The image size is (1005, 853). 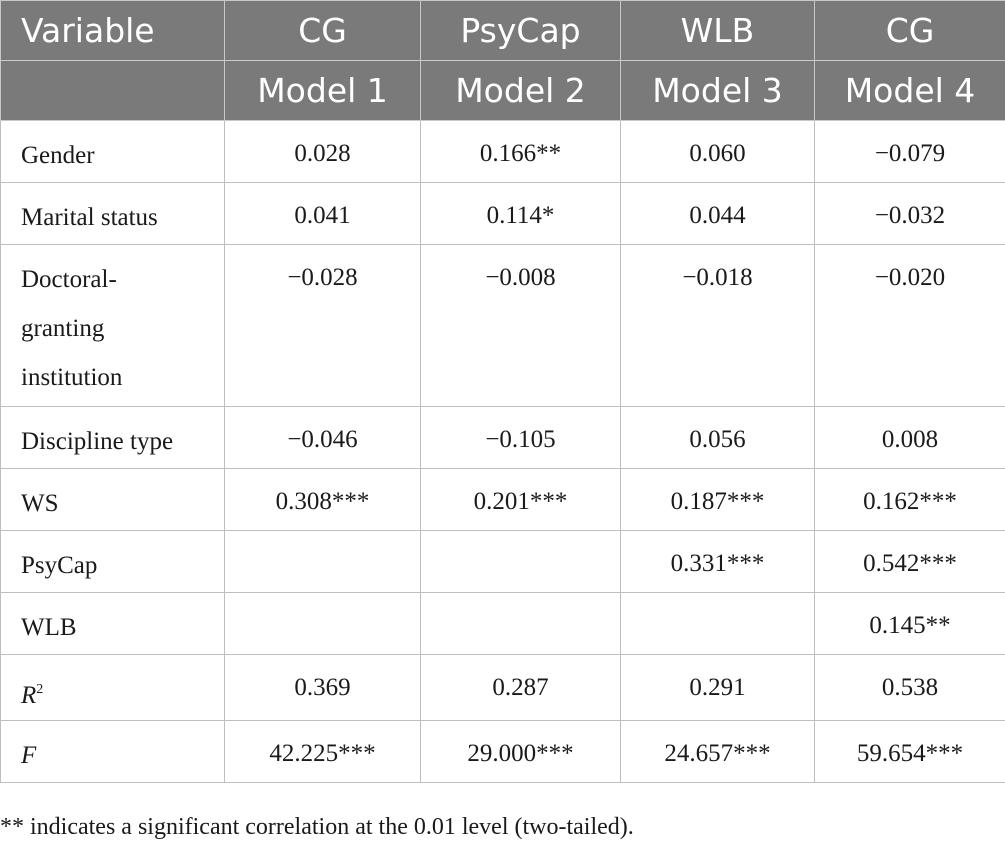 What do you see at coordinates (717, 561) in the screenshot?
I see `cell-value: 0.331***` at bounding box center [717, 561].